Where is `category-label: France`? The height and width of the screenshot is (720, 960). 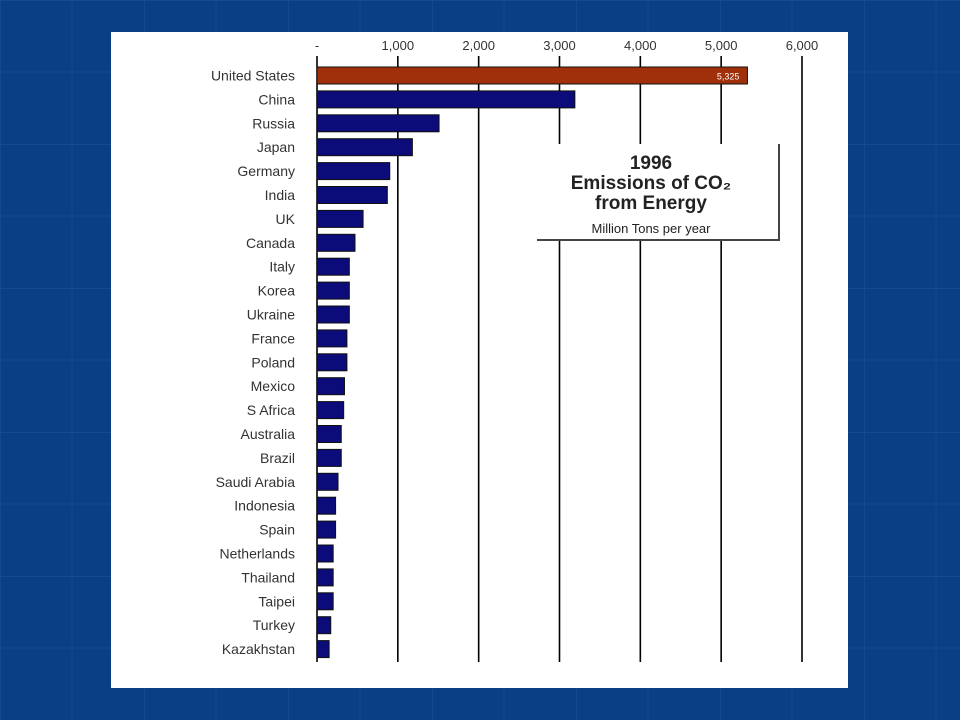
category-label: France is located at coordinates (273, 338).